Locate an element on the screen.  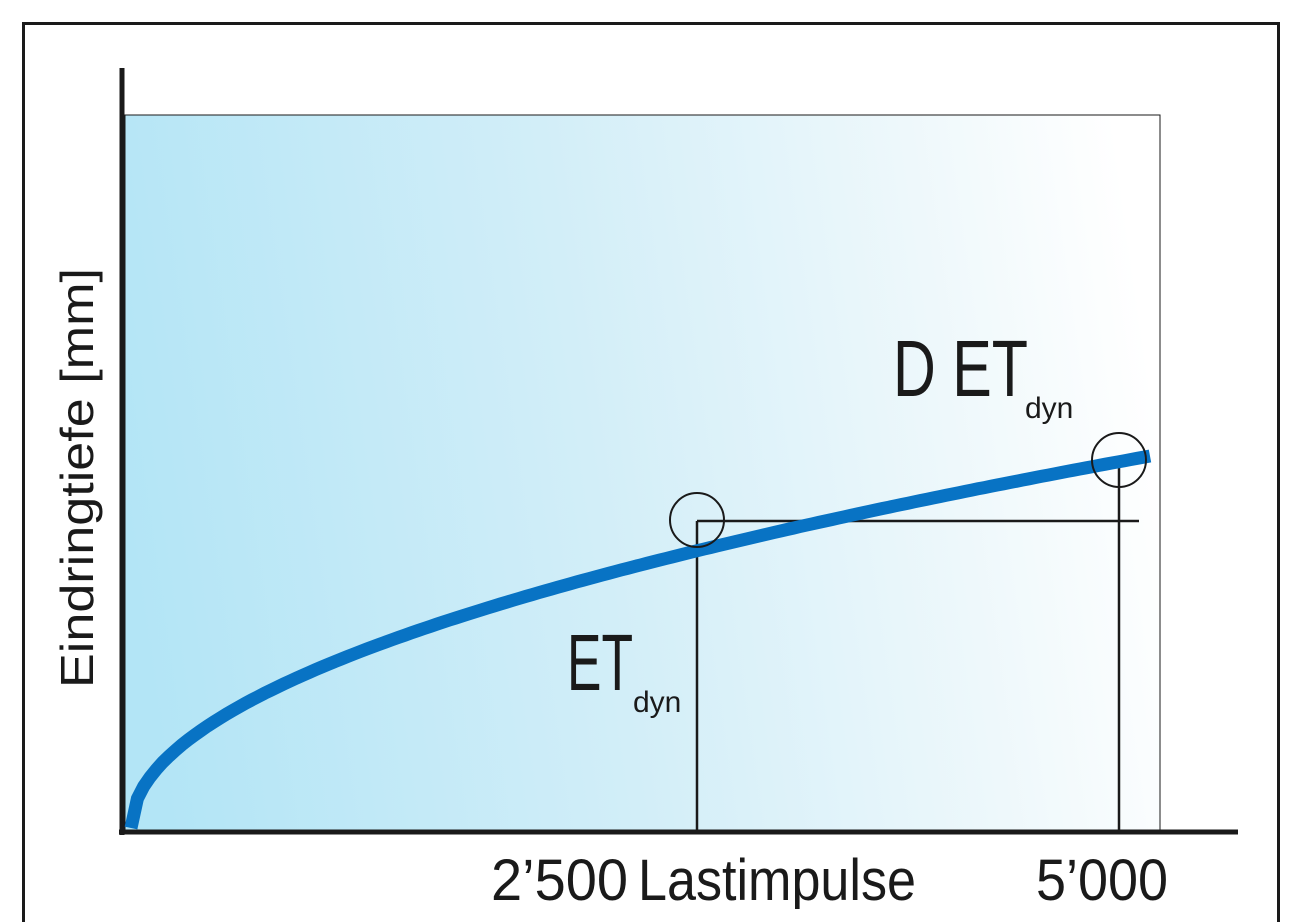
delta-et-dyn-label: D ET is located at coordinates (960, 368).